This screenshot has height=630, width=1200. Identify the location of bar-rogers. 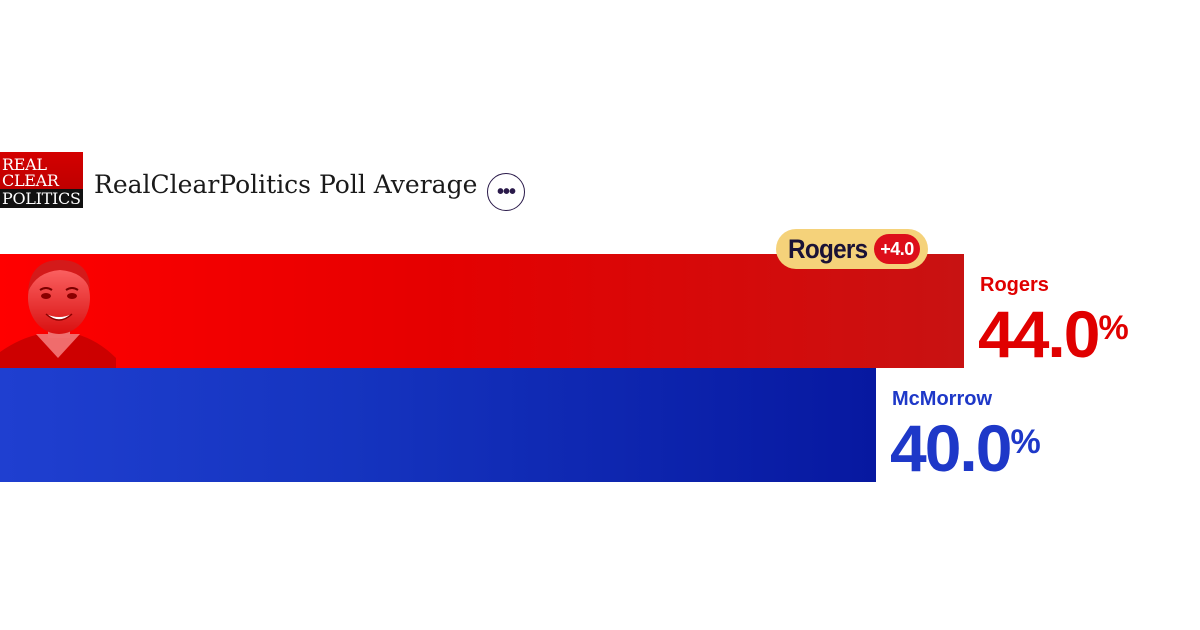
(482, 311).